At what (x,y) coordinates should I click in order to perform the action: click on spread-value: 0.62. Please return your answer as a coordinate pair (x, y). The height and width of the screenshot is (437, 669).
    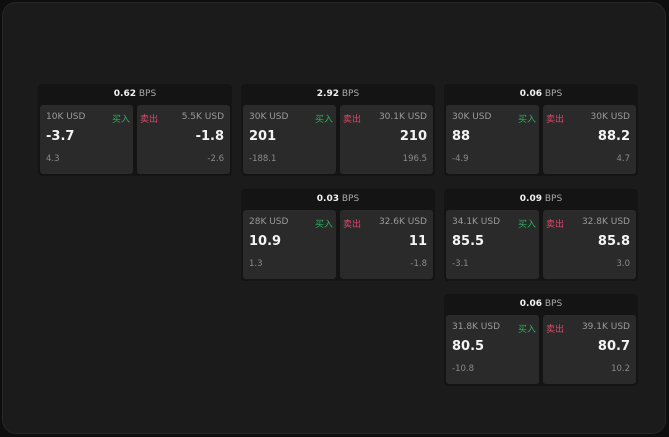
    Looking at the image, I should click on (124, 94).